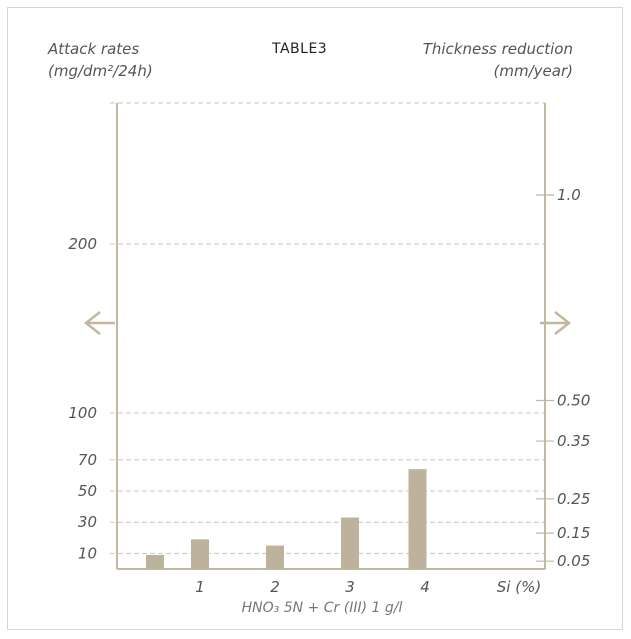 The image size is (631, 639). I want to click on chart-title: TABLE3, so click(300, 49).